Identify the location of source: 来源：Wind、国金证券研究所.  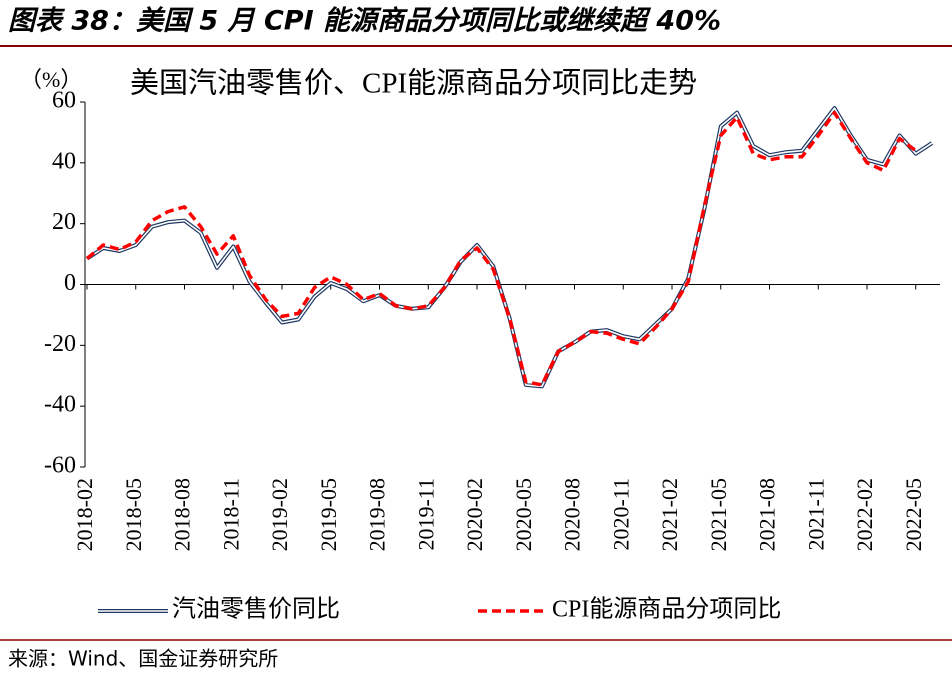
(143, 659).